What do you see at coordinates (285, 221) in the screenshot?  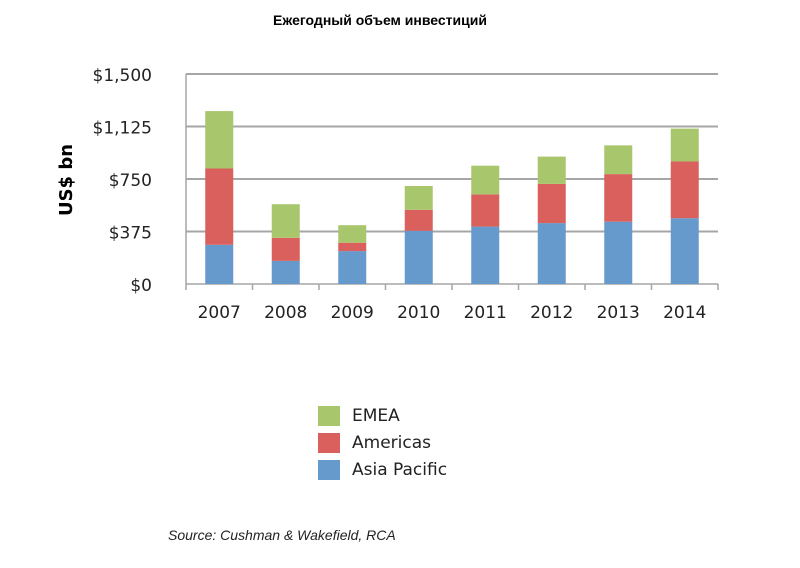 I see `bar-emea-2008` at bounding box center [285, 221].